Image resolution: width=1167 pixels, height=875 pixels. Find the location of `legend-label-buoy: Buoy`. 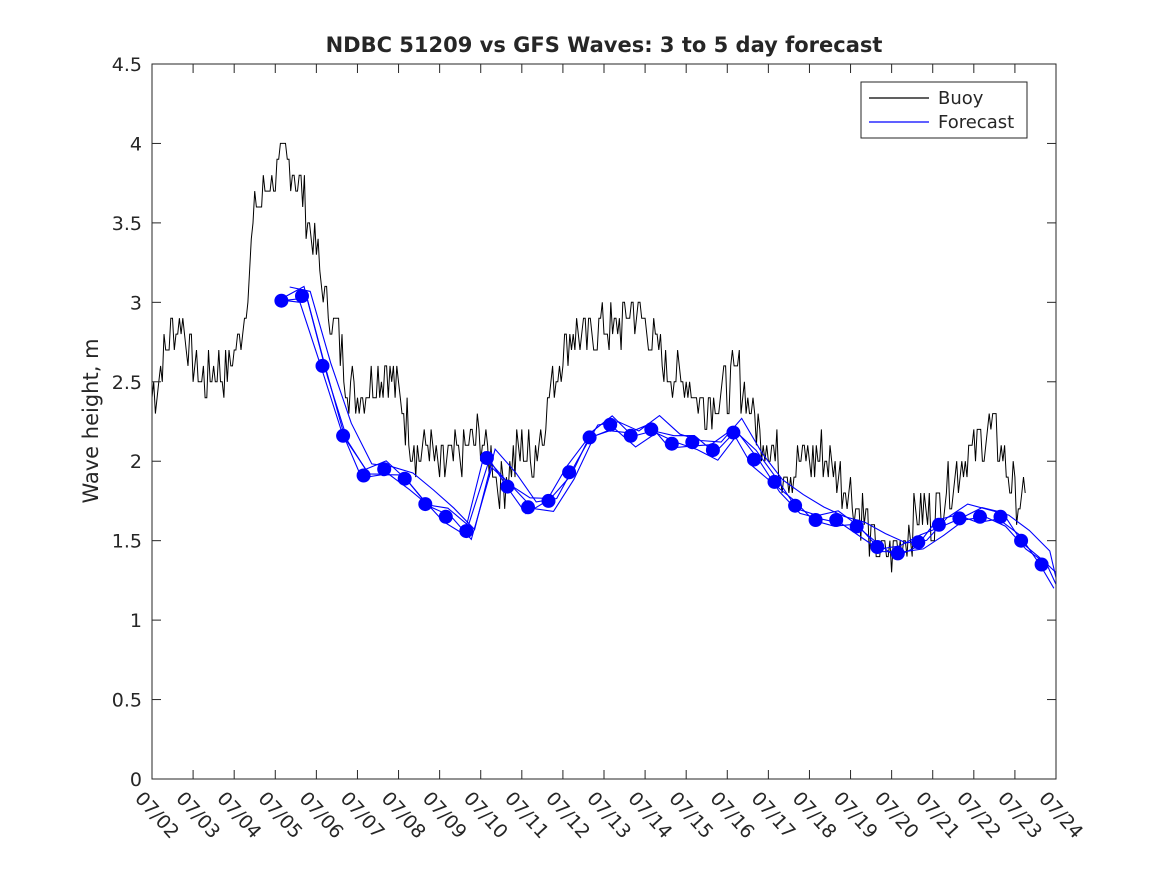

legend-label-buoy: Buoy is located at coordinates (961, 98).